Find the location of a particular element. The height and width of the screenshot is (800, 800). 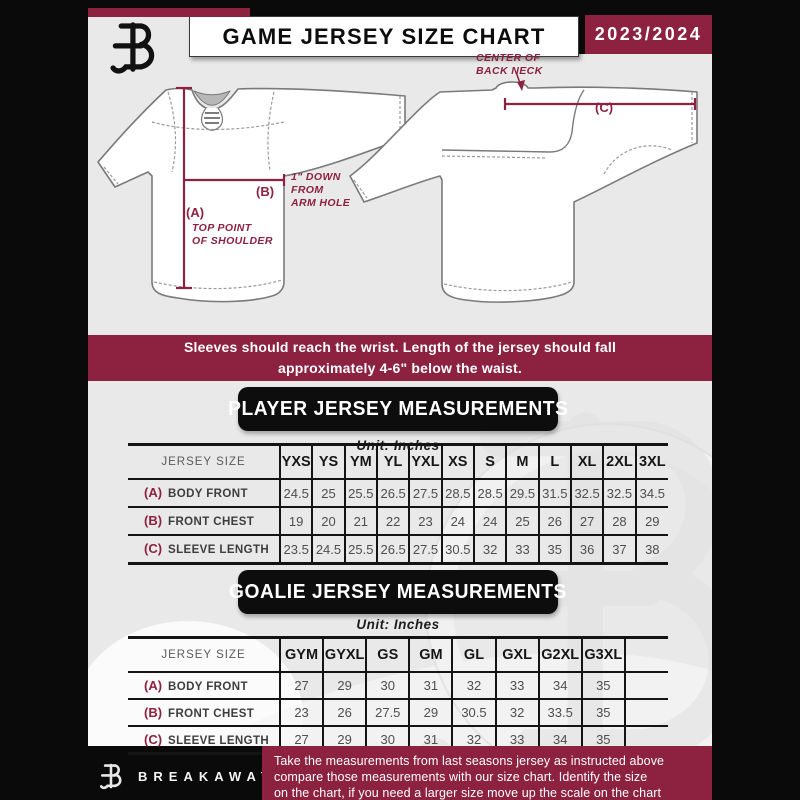

size-column-header: YM is located at coordinates (360, 461).